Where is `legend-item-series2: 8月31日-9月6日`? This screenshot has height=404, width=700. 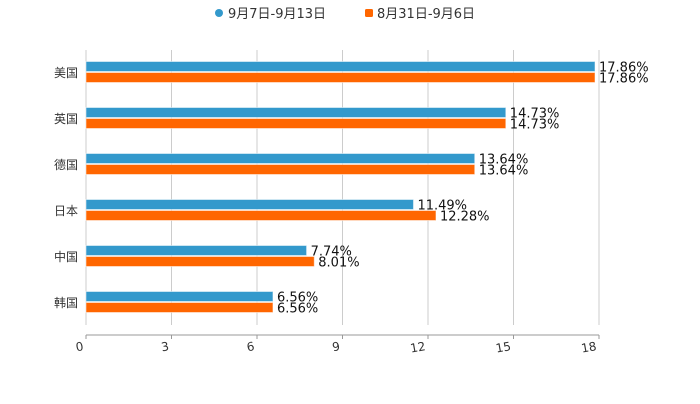
legend-item-series2: 8月31日-9月6日 is located at coordinates (420, 14).